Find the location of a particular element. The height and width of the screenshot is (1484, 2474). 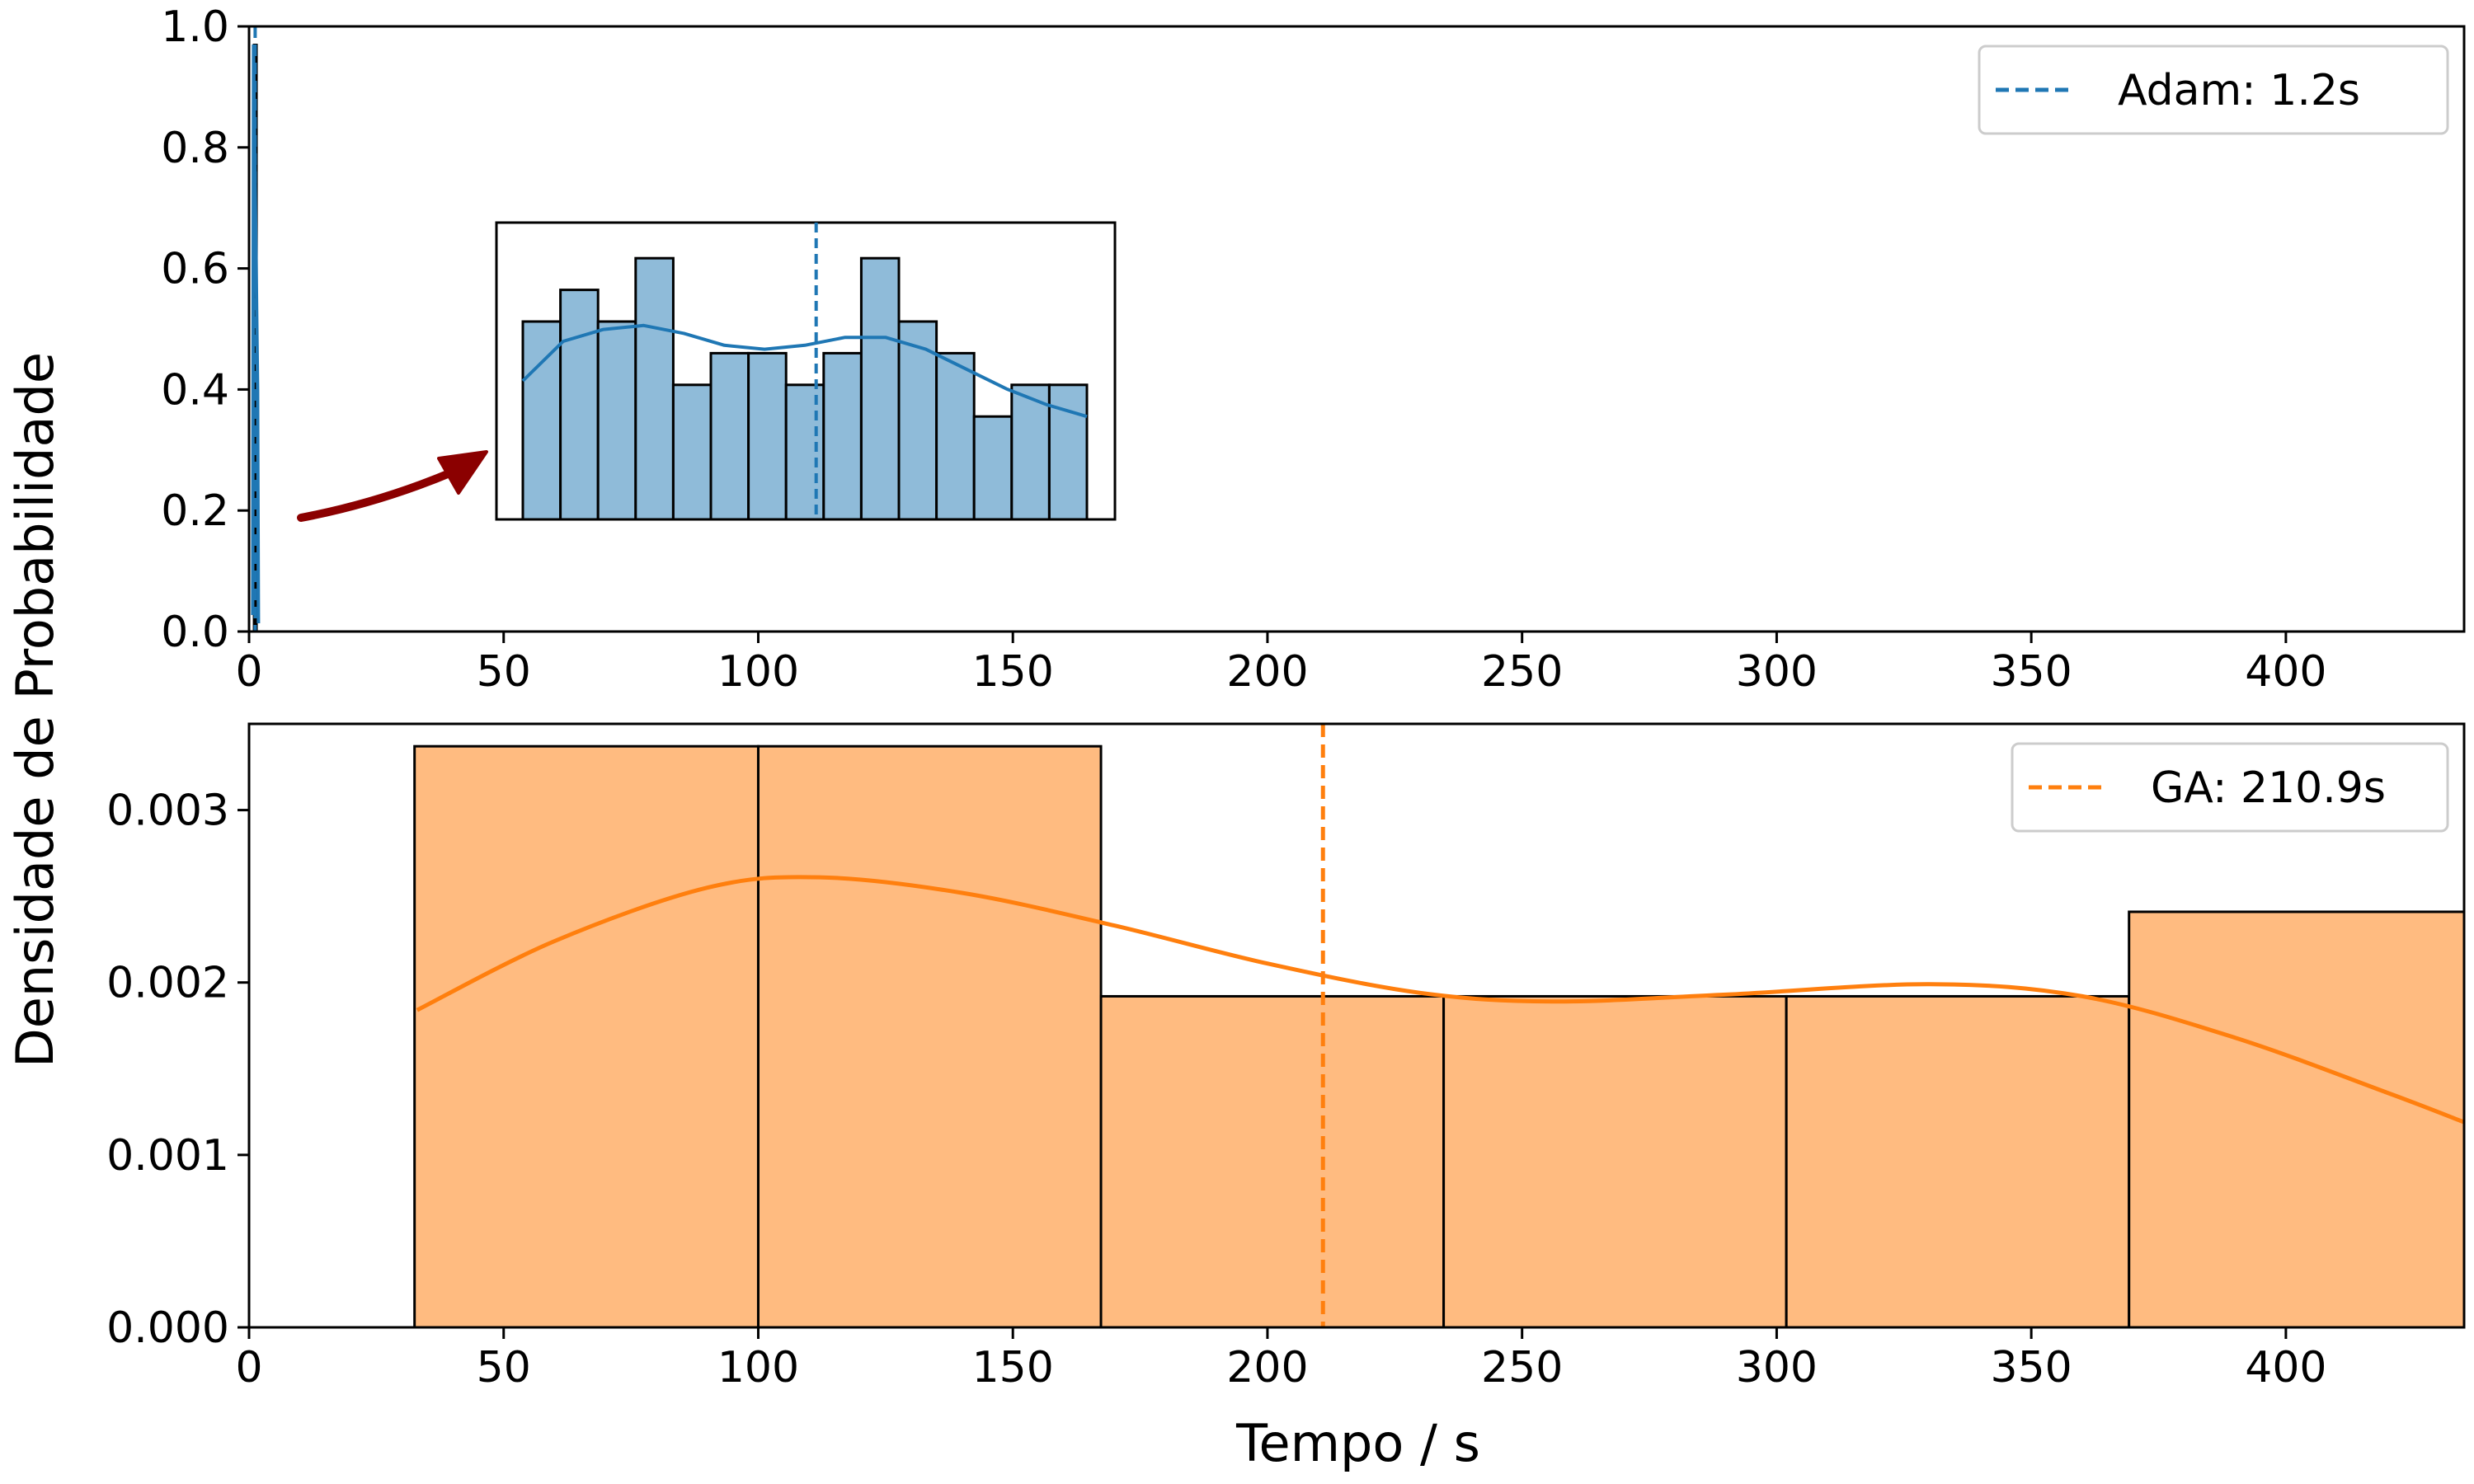

bottom-xtick-label: 100 is located at coordinates (758, 1367).